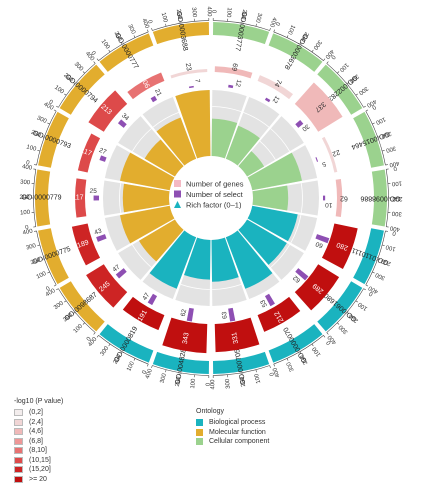 The height and width of the screenshot is (500, 423). Describe the element at coordinates (214, 205) in the screenshot. I see `center-legend-label: Rich factor (0–1)` at that location.